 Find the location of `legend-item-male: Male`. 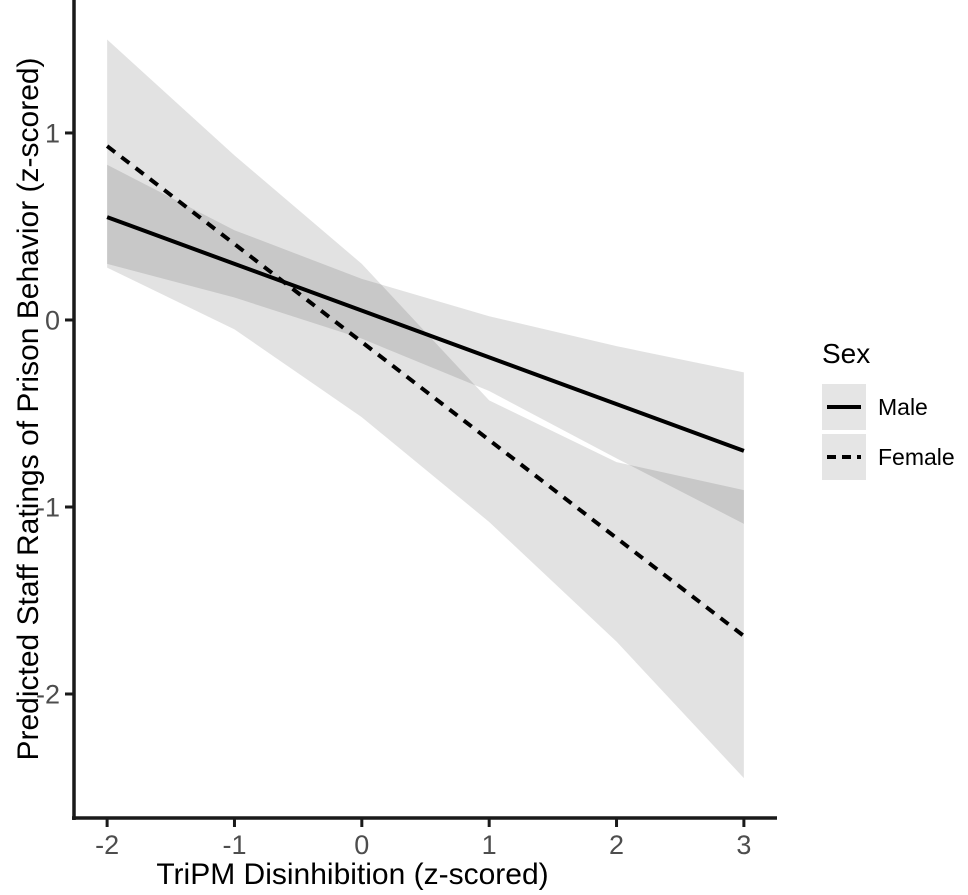

legend-item-male: Male is located at coordinates (888, 407).